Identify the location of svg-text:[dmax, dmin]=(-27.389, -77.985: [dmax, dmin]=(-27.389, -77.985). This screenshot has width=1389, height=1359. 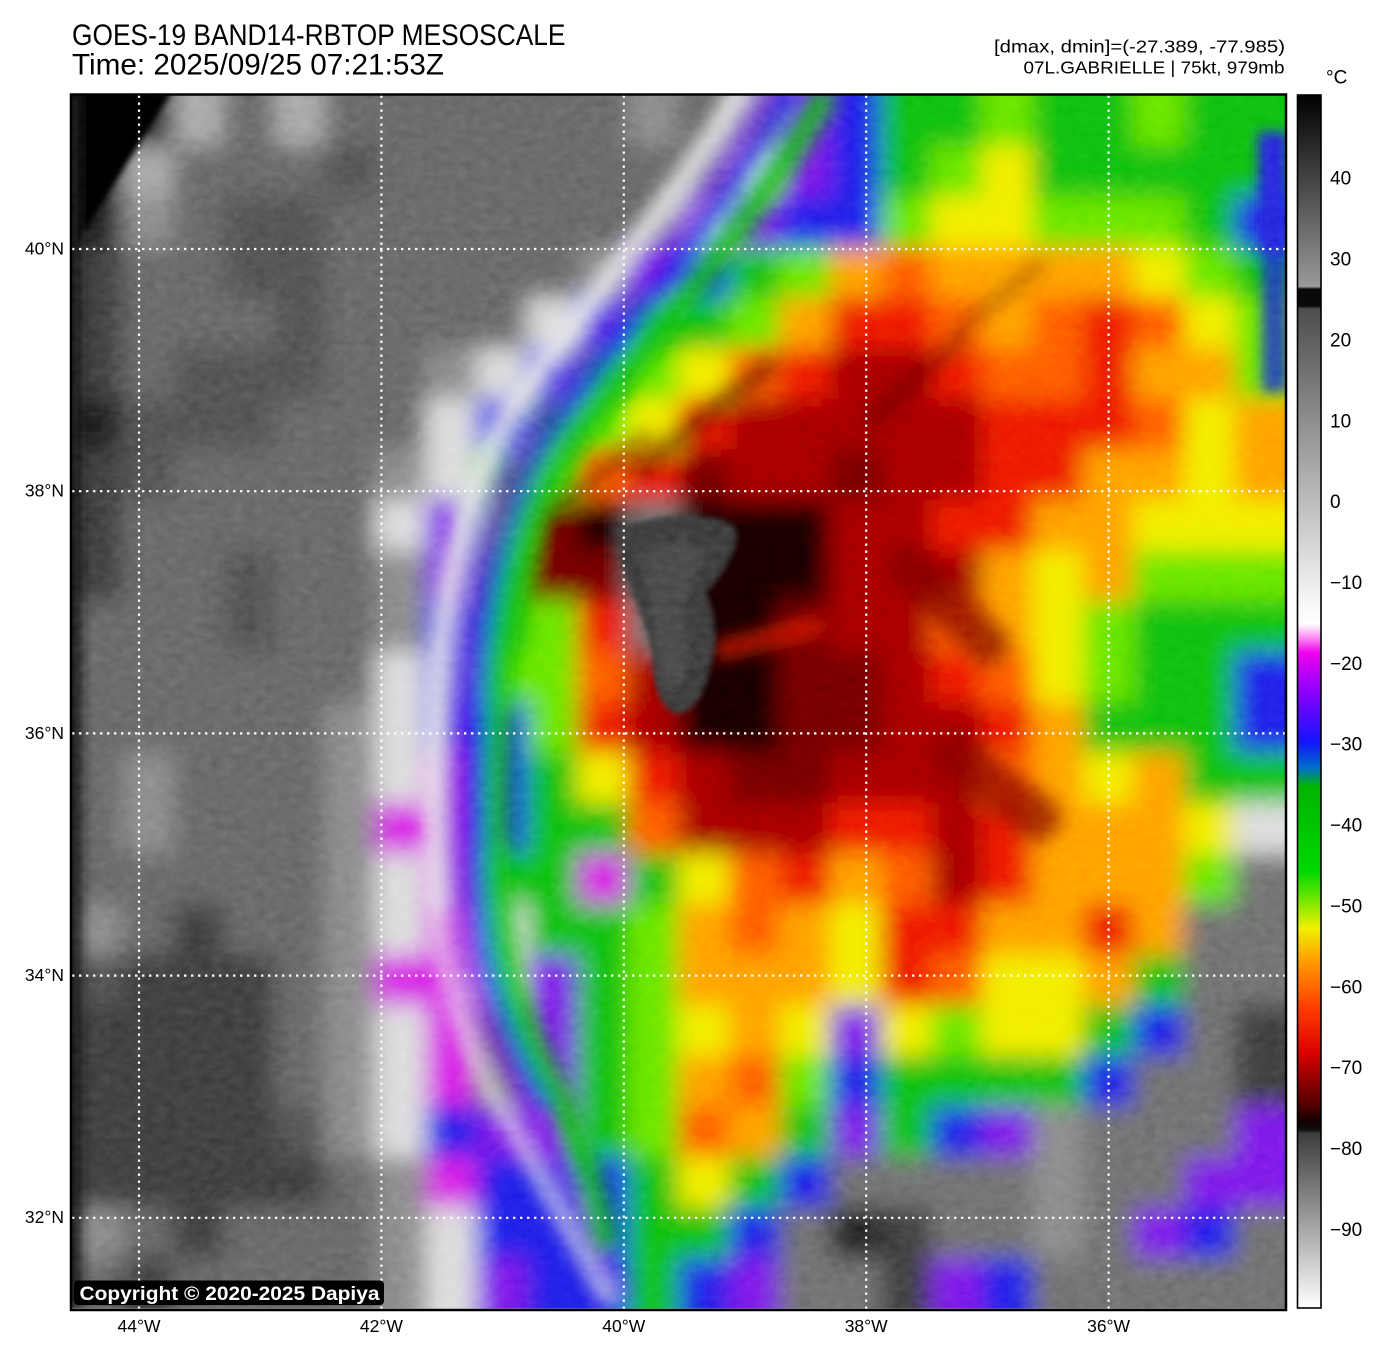
(1139, 47).